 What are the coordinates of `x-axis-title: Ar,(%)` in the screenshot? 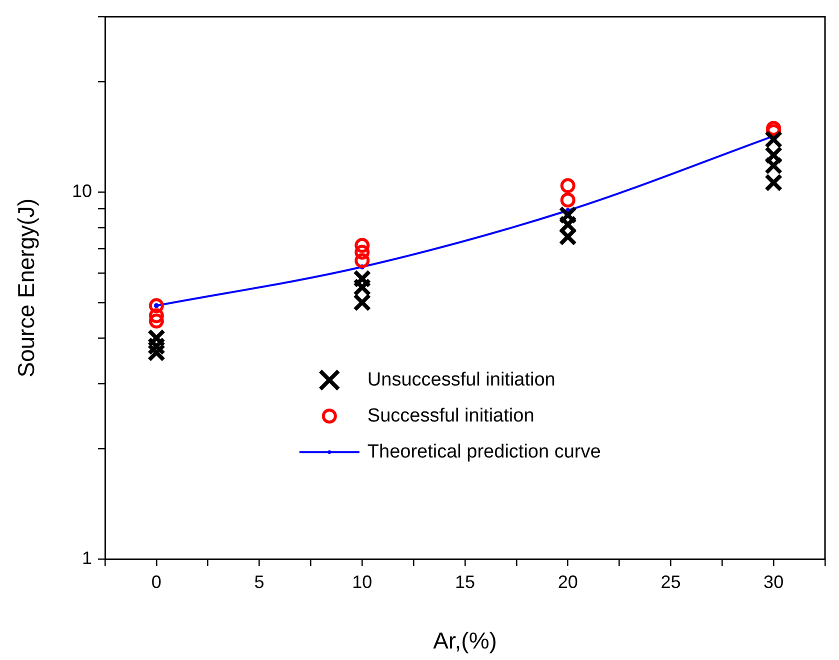 It's located at (465, 641).